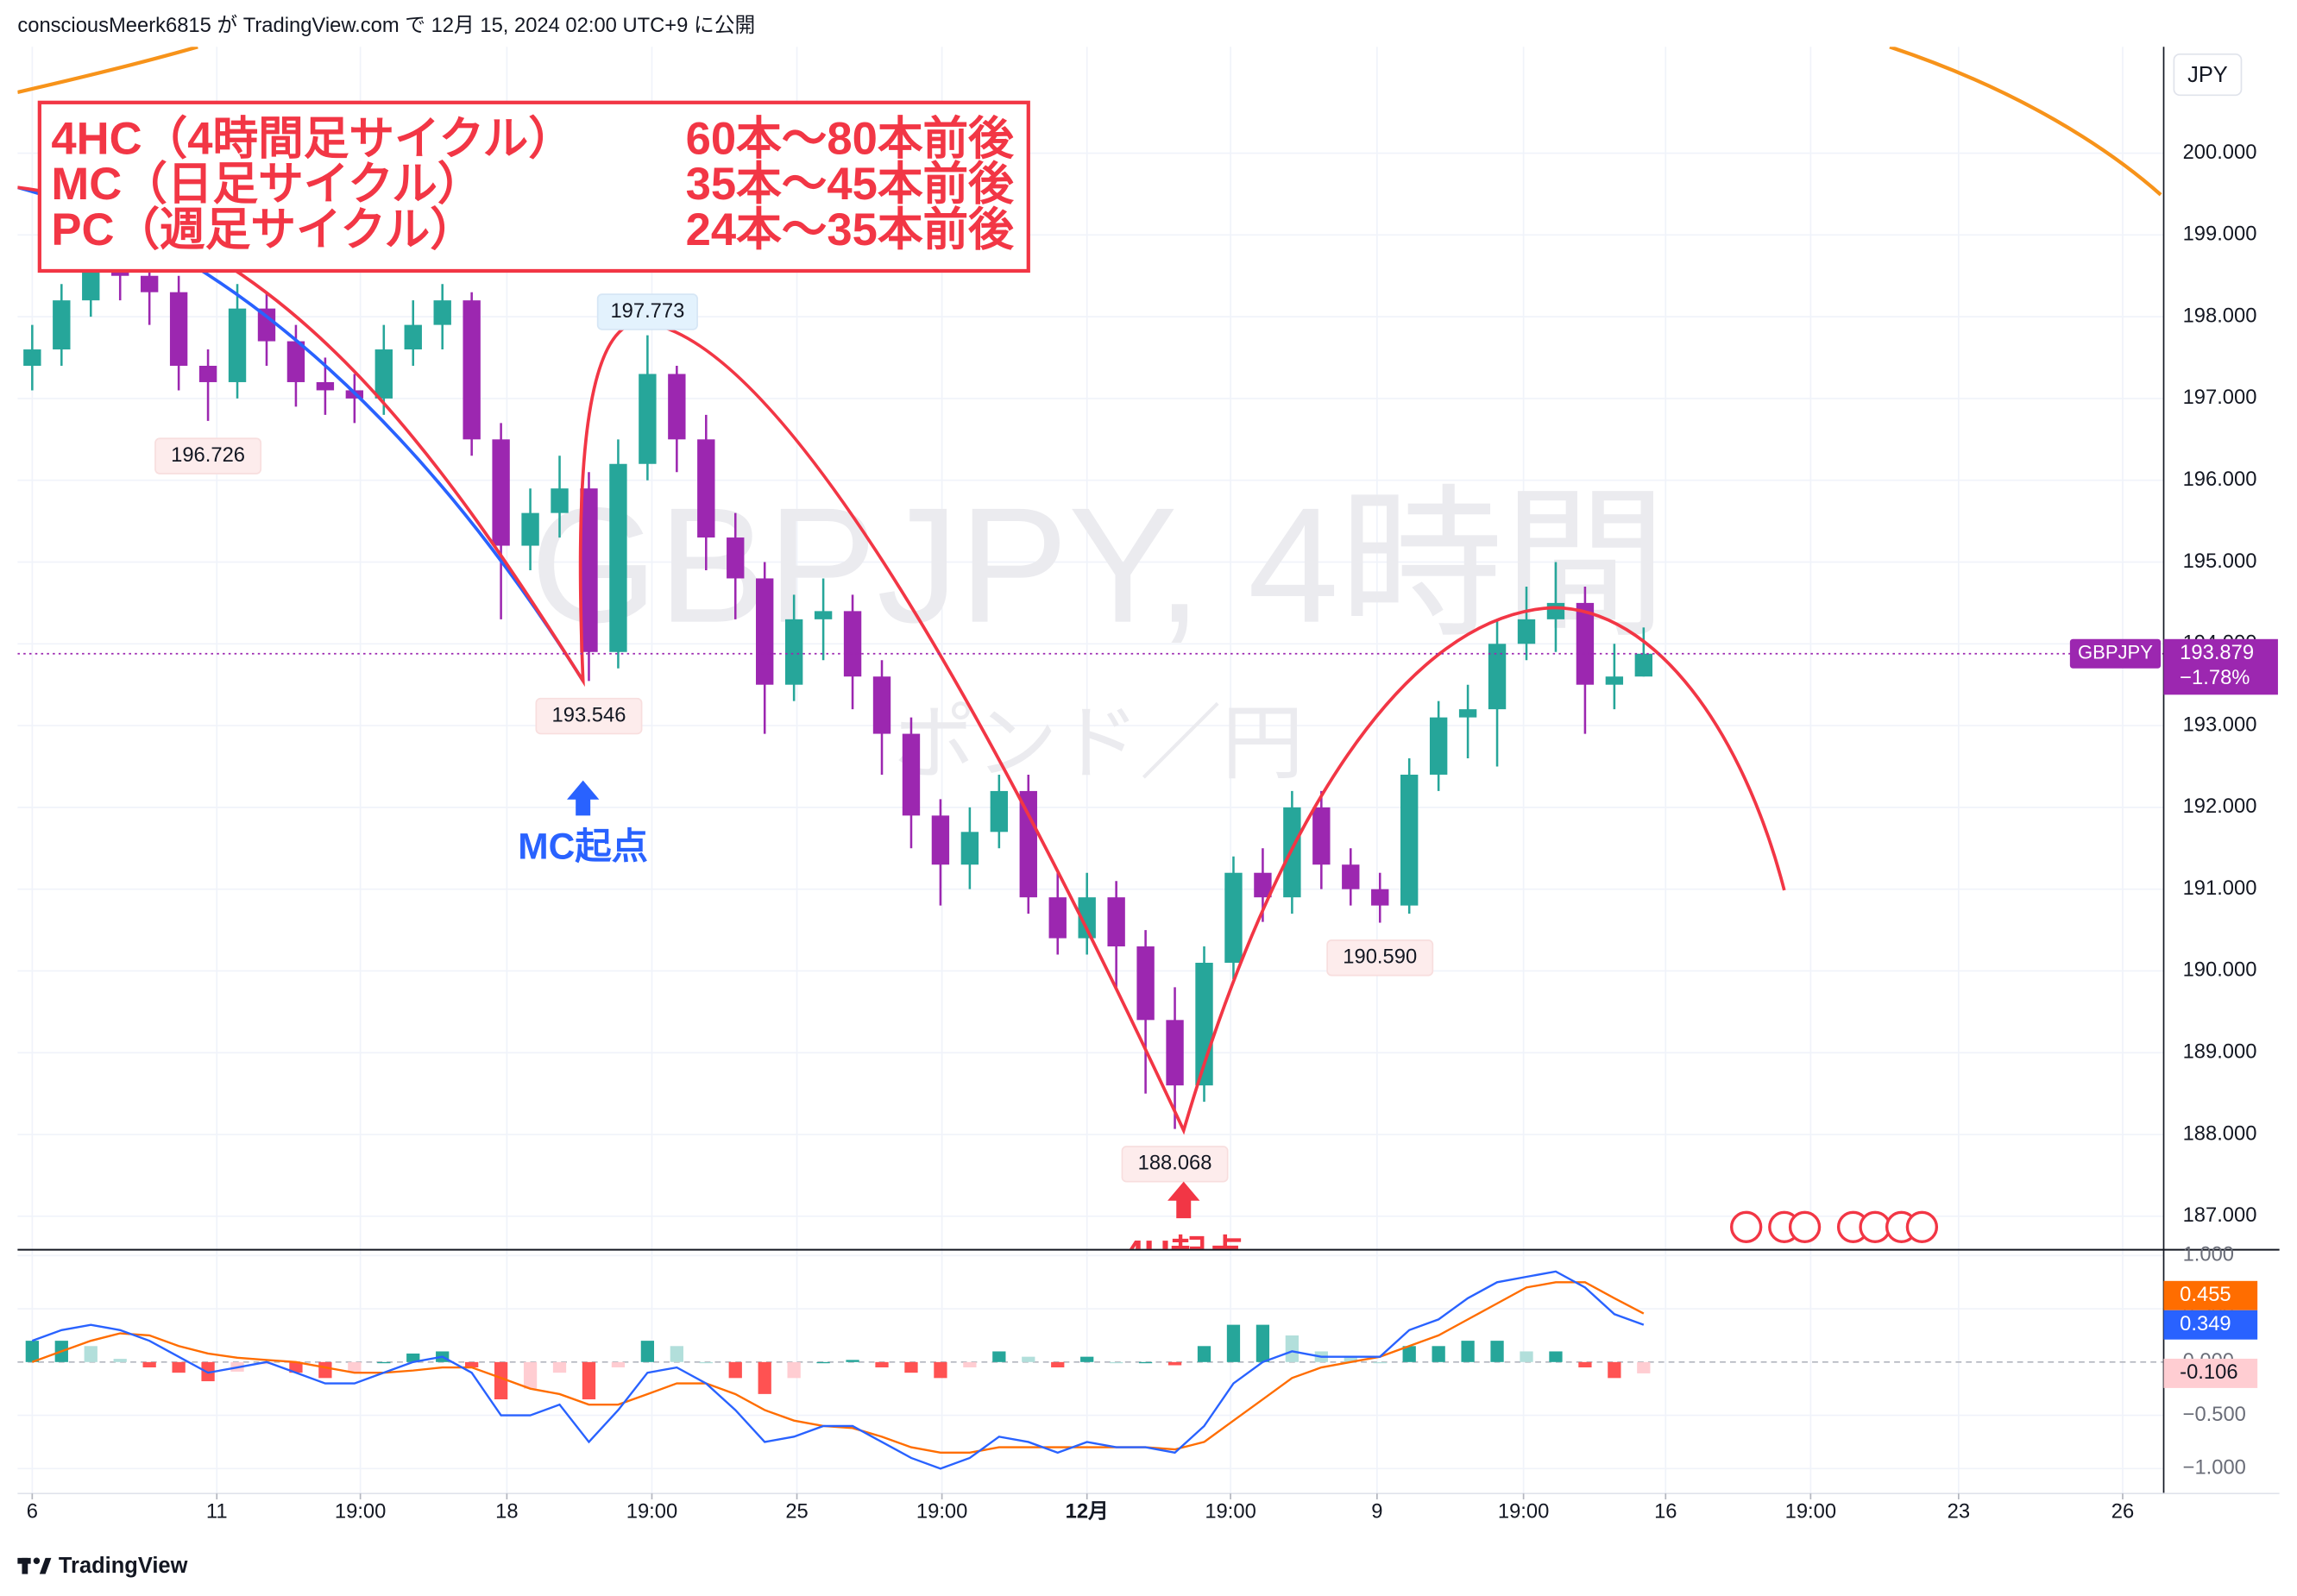 This screenshot has width=2297, height=1596. What do you see at coordinates (2214, 1414) in the screenshot?
I see `y-tick-label: −0.500` at bounding box center [2214, 1414].